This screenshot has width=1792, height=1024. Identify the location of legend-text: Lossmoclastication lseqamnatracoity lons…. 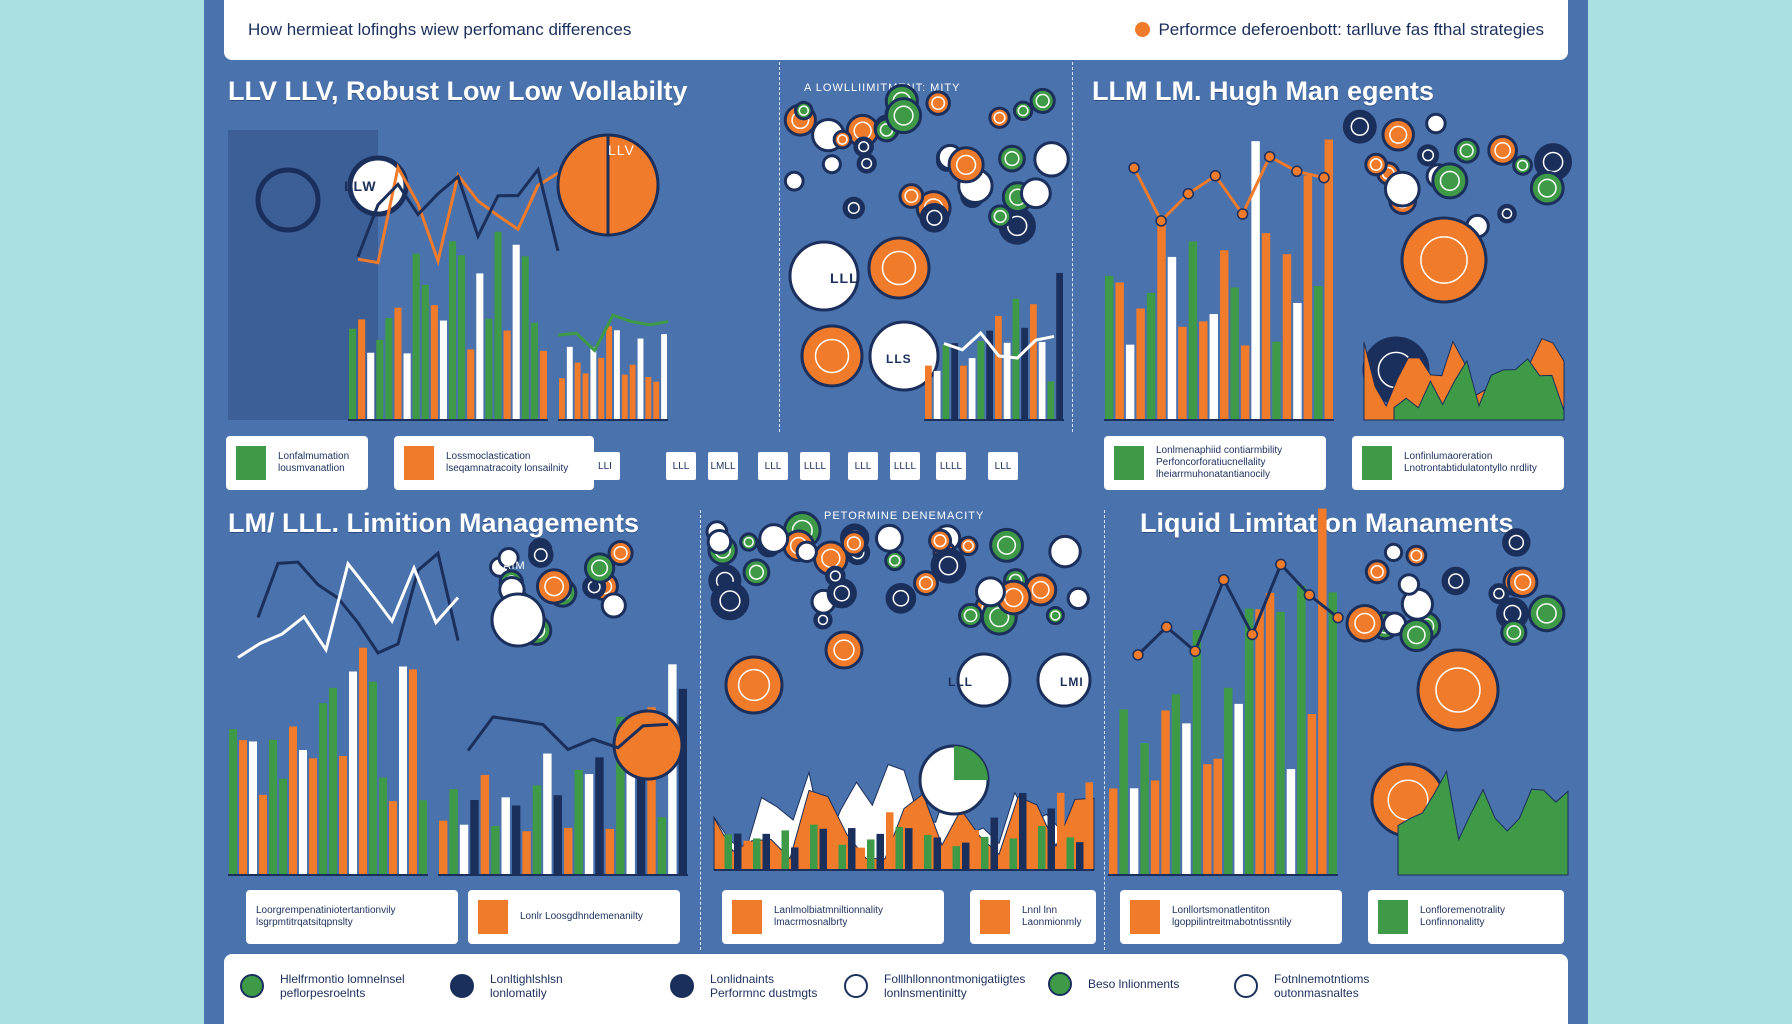
(507, 462).